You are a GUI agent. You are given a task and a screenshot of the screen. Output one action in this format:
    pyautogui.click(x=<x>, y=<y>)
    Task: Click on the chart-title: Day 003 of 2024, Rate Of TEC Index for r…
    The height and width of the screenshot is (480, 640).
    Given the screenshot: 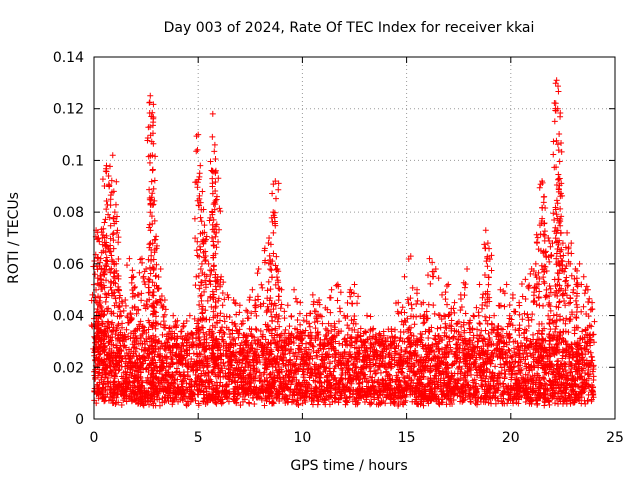 What is the action you would take?
    pyautogui.click(x=349, y=28)
    